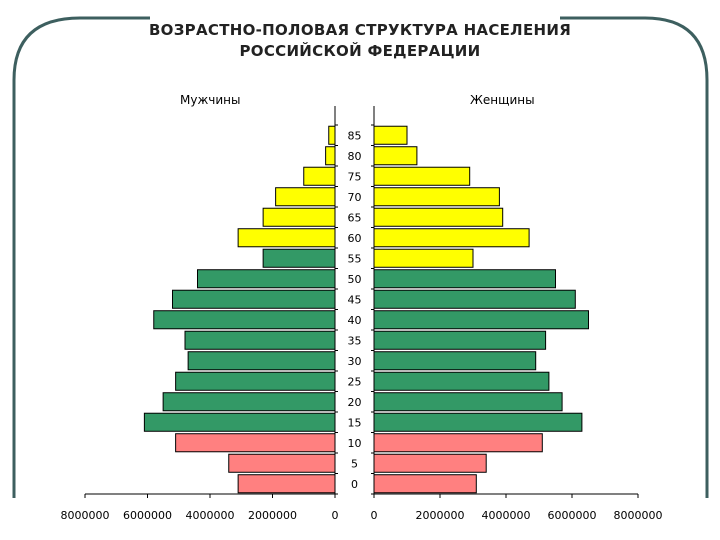 Image resolution: width=720 pixels, height=540 pixels. Describe the element at coordinates (502, 100) in the screenshot. I see `legend-female-label: Женщины` at that location.